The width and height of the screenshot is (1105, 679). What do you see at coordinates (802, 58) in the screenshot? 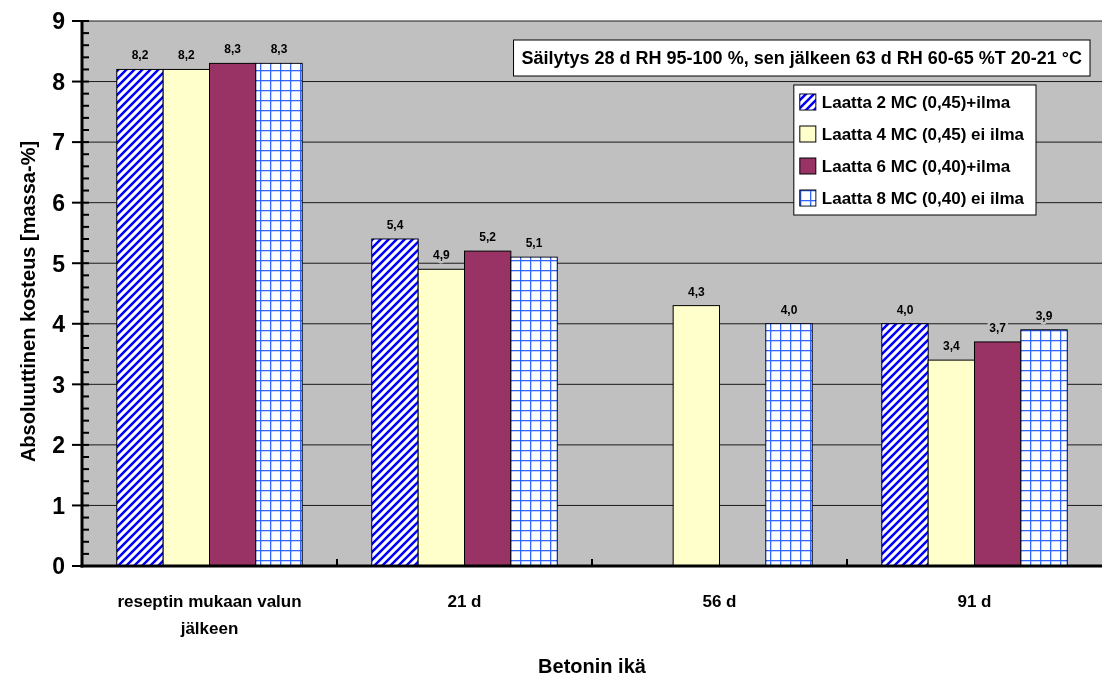
I see `annotation: Säilytys 28 d RH 95-100 %, sen jälkeen 63 d RH 60-65 %T 20-21 °C` at bounding box center [802, 58].